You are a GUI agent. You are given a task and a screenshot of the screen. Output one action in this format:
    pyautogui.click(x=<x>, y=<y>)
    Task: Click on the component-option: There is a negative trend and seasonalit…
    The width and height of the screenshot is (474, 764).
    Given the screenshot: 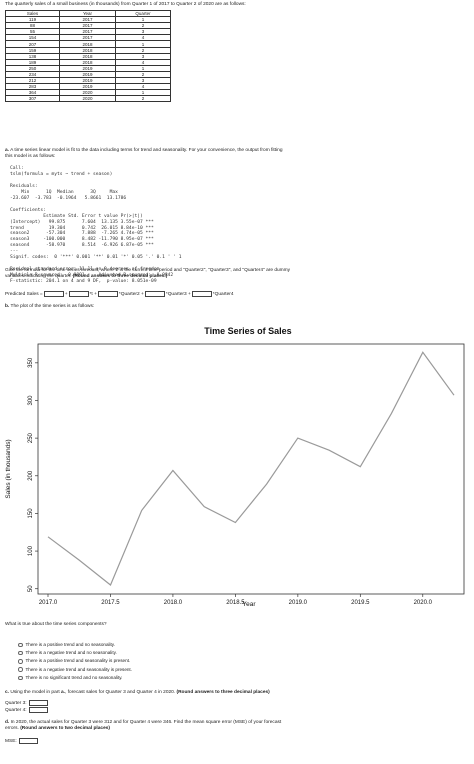 What is the action you would take?
    pyautogui.click(x=75, y=670)
    